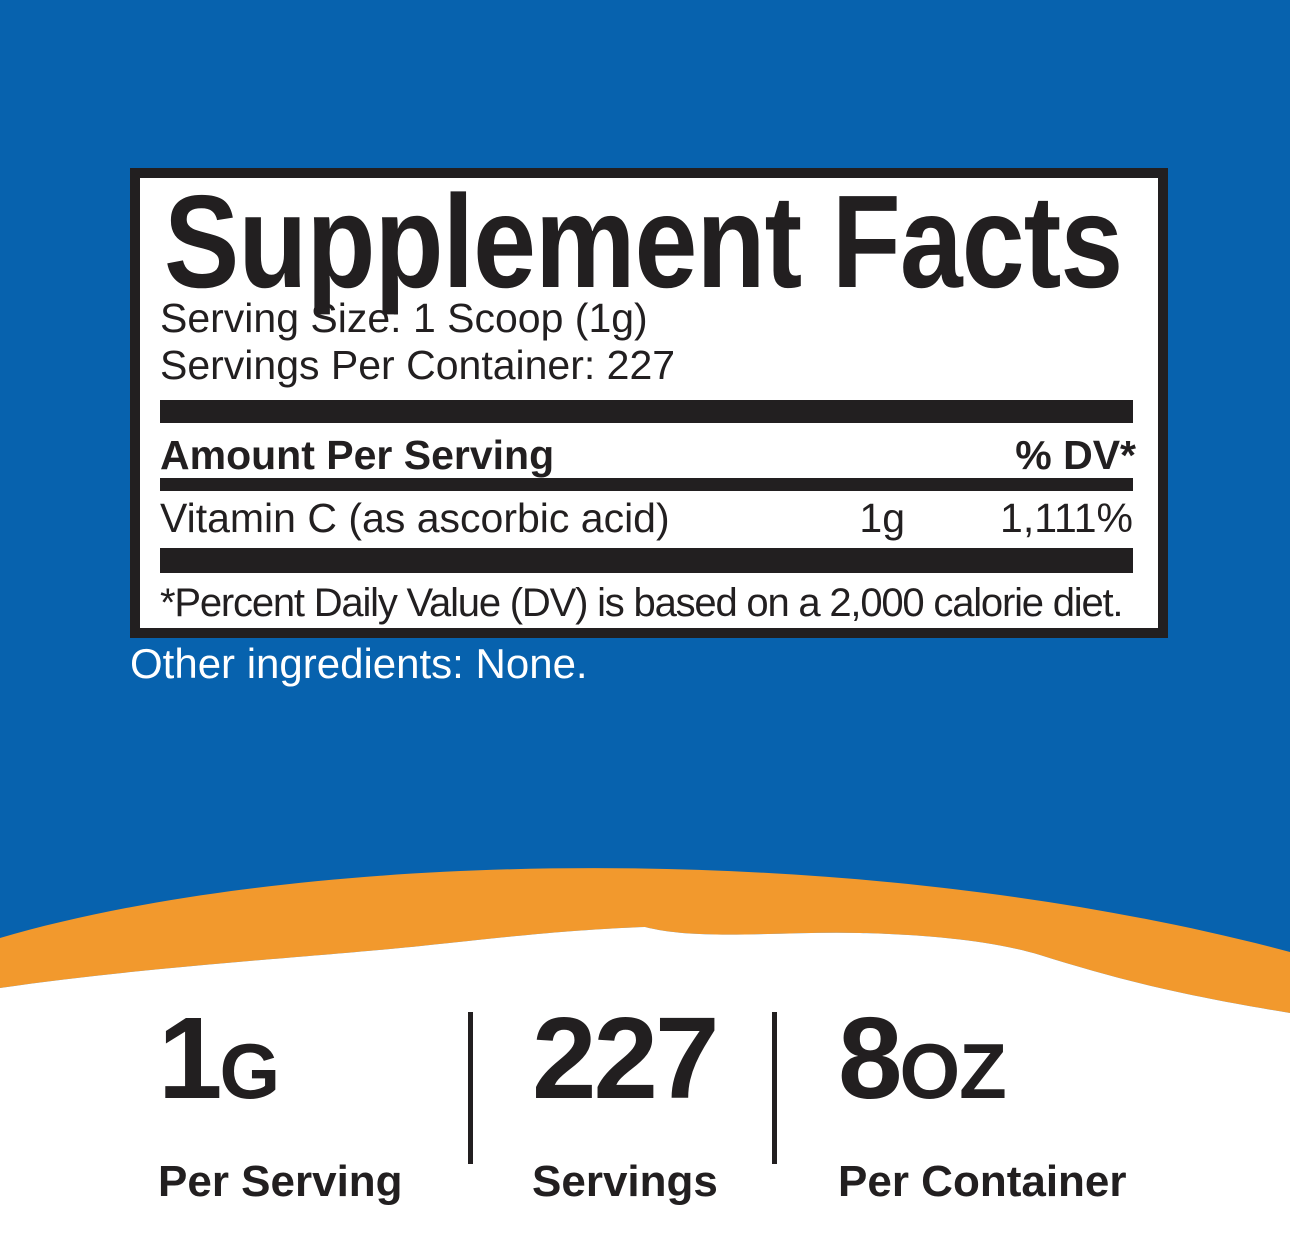 Image resolution: width=1290 pixels, height=1260 pixels. Describe the element at coordinates (250, 1071) in the screenshot. I see `stat-unit: G` at that location.